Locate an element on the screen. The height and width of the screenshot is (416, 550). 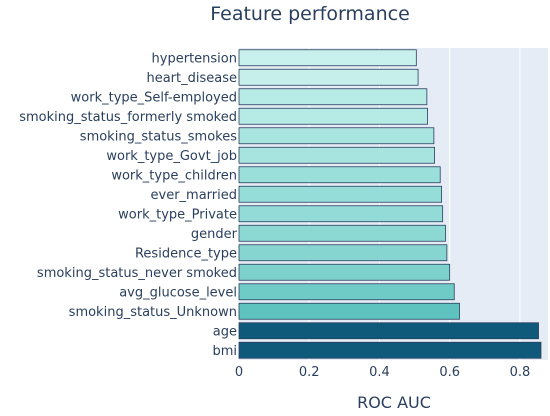
bar-work-type-private is located at coordinates (341, 214).